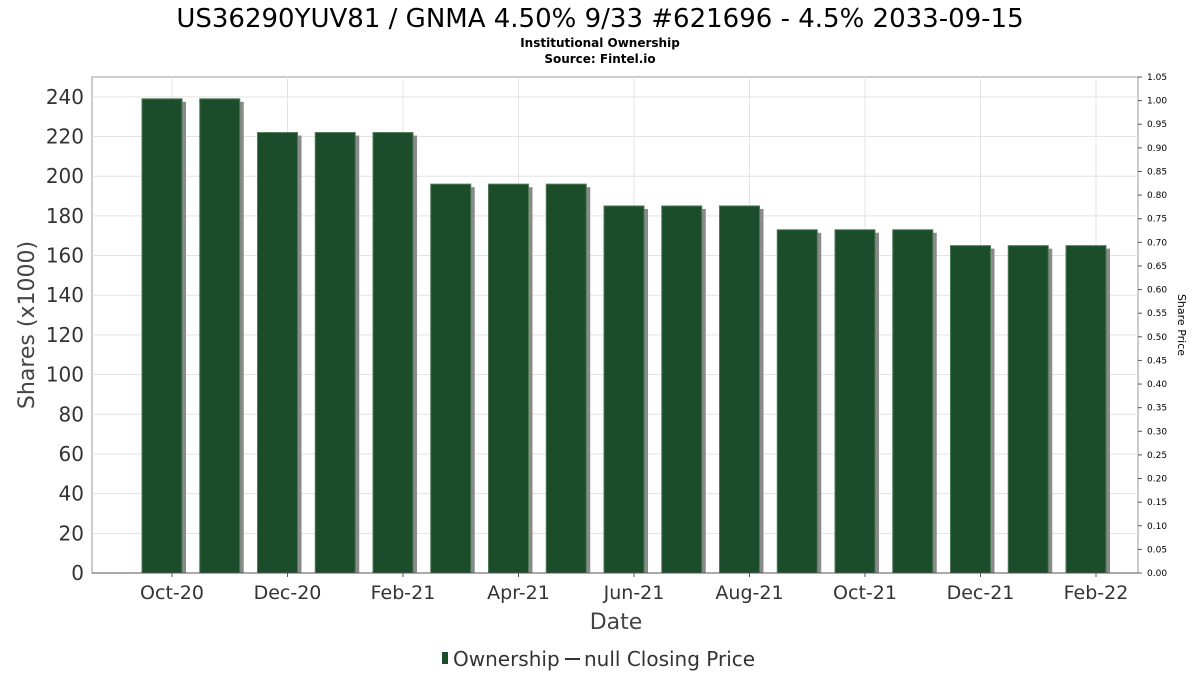 The image size is (1200, 675). I want to click on legend-ownership-label: Ownership, so click(506, 659).